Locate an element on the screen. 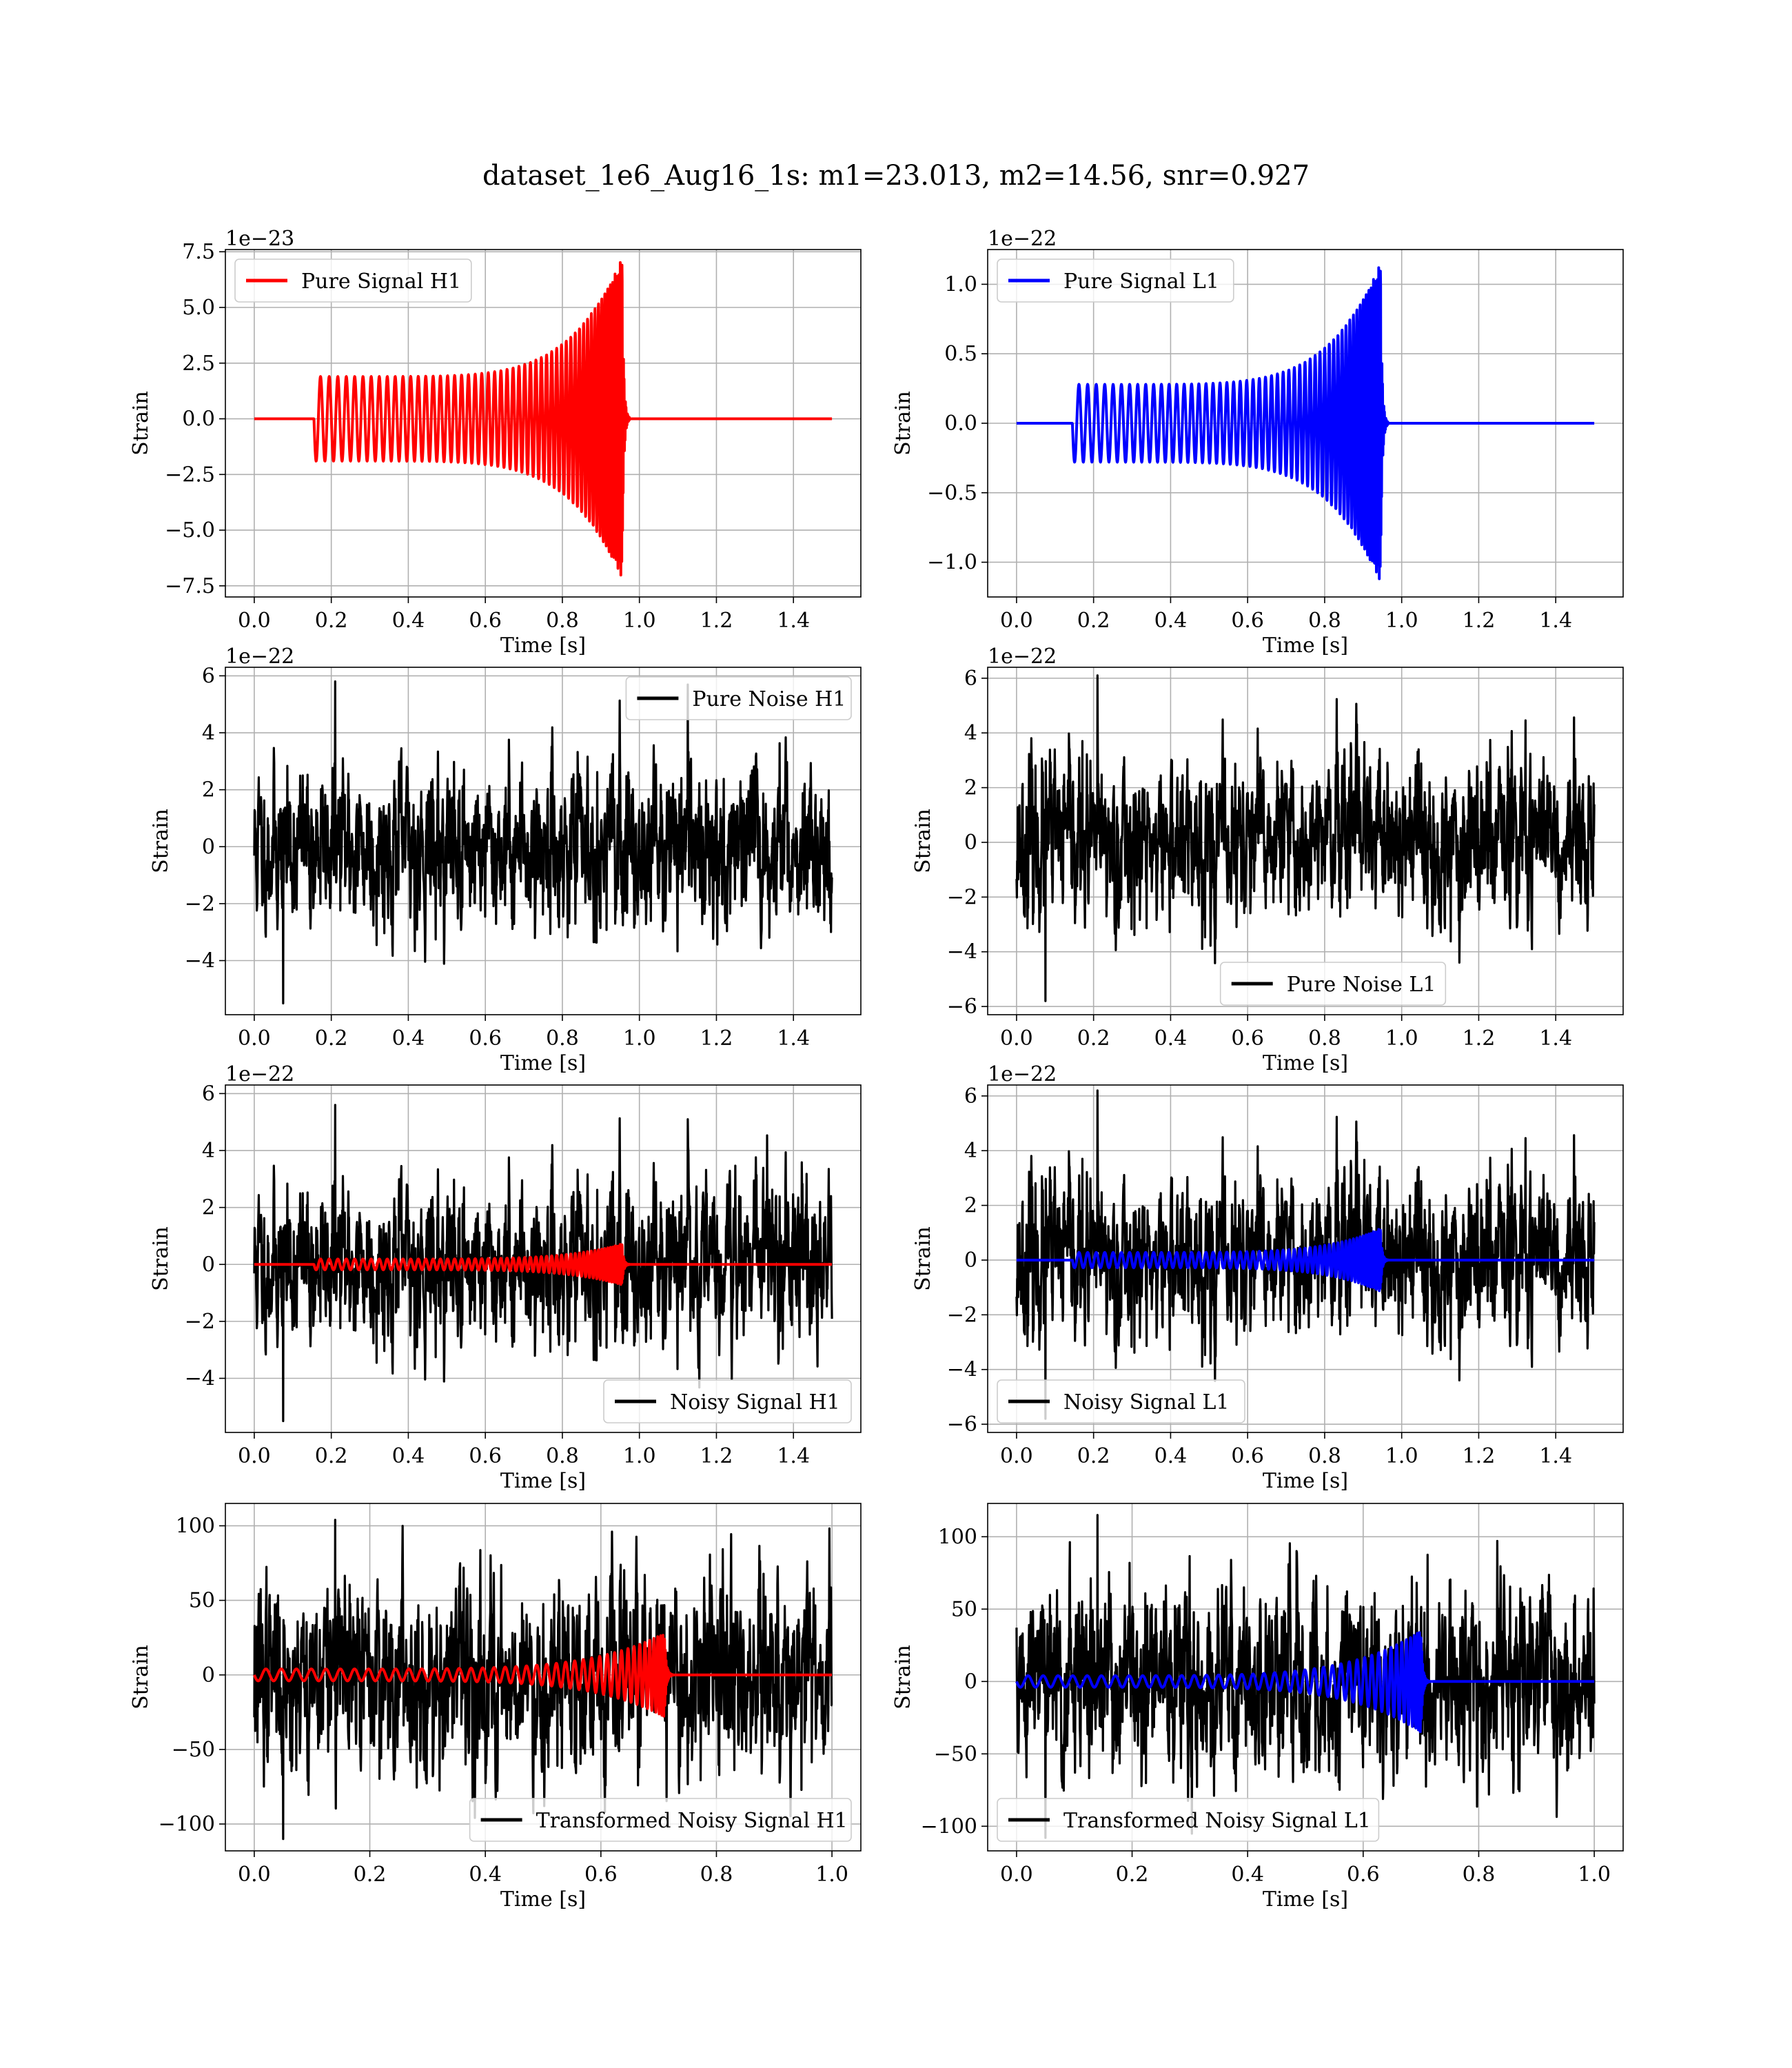  legend: Noisy Signal L1 is located at coordinates (1121, 1401).